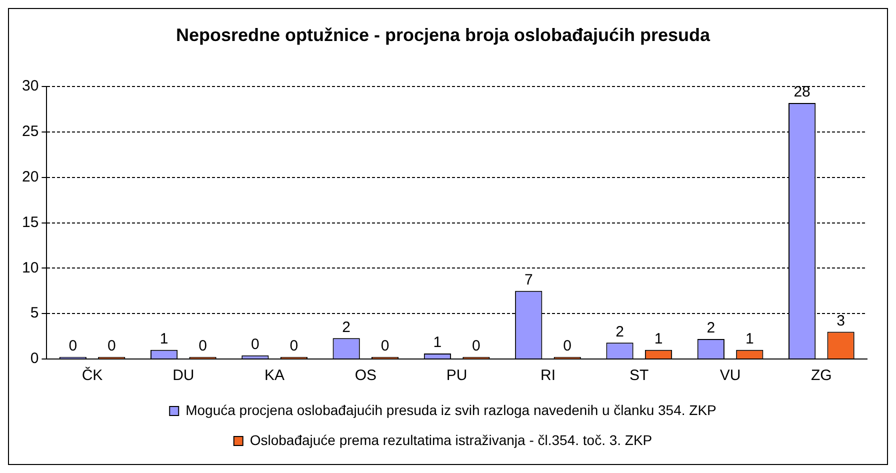 The width and height of the screenshot is (896, 473). What do you see at coordinates (451, 410) in the screenshot?
I see `legend-label: Moguća procjena oslobađajućih presuda iz svih razloga navedenih u članku 354. ZKP` at bounding box center [451, 410].